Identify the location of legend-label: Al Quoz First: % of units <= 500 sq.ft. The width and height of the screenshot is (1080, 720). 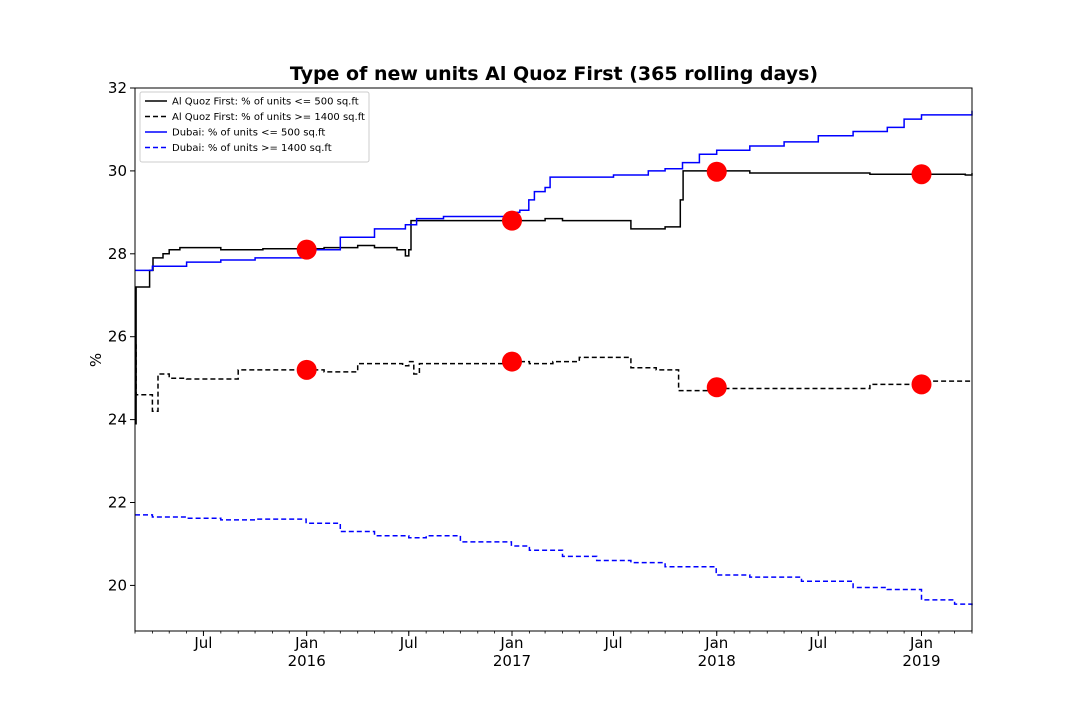
(265, 102).